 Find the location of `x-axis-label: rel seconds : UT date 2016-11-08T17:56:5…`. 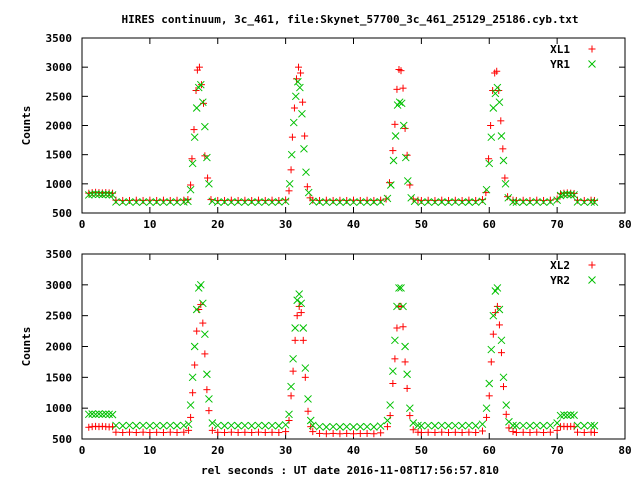

x-axis-label: rel seconds : UT date 2016-11-08T17:56:5… is located at coordinates (350, 470).